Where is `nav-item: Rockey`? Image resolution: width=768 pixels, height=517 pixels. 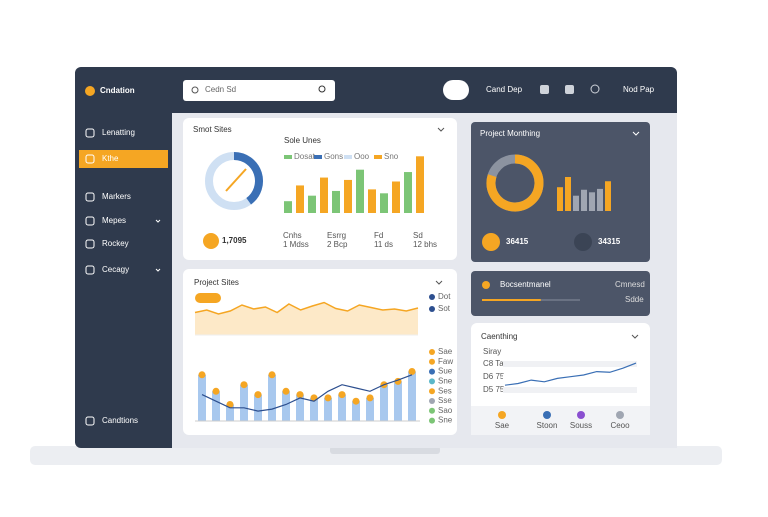 nav-item: Rockey is located at coordinates (115, 243).